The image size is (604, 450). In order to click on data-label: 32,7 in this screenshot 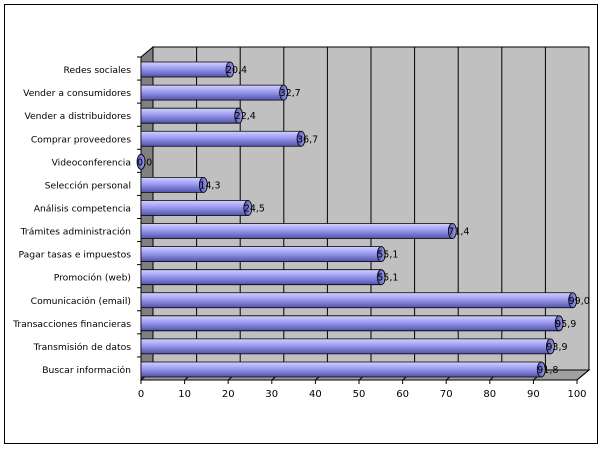, I will do `click(290, 93)`.